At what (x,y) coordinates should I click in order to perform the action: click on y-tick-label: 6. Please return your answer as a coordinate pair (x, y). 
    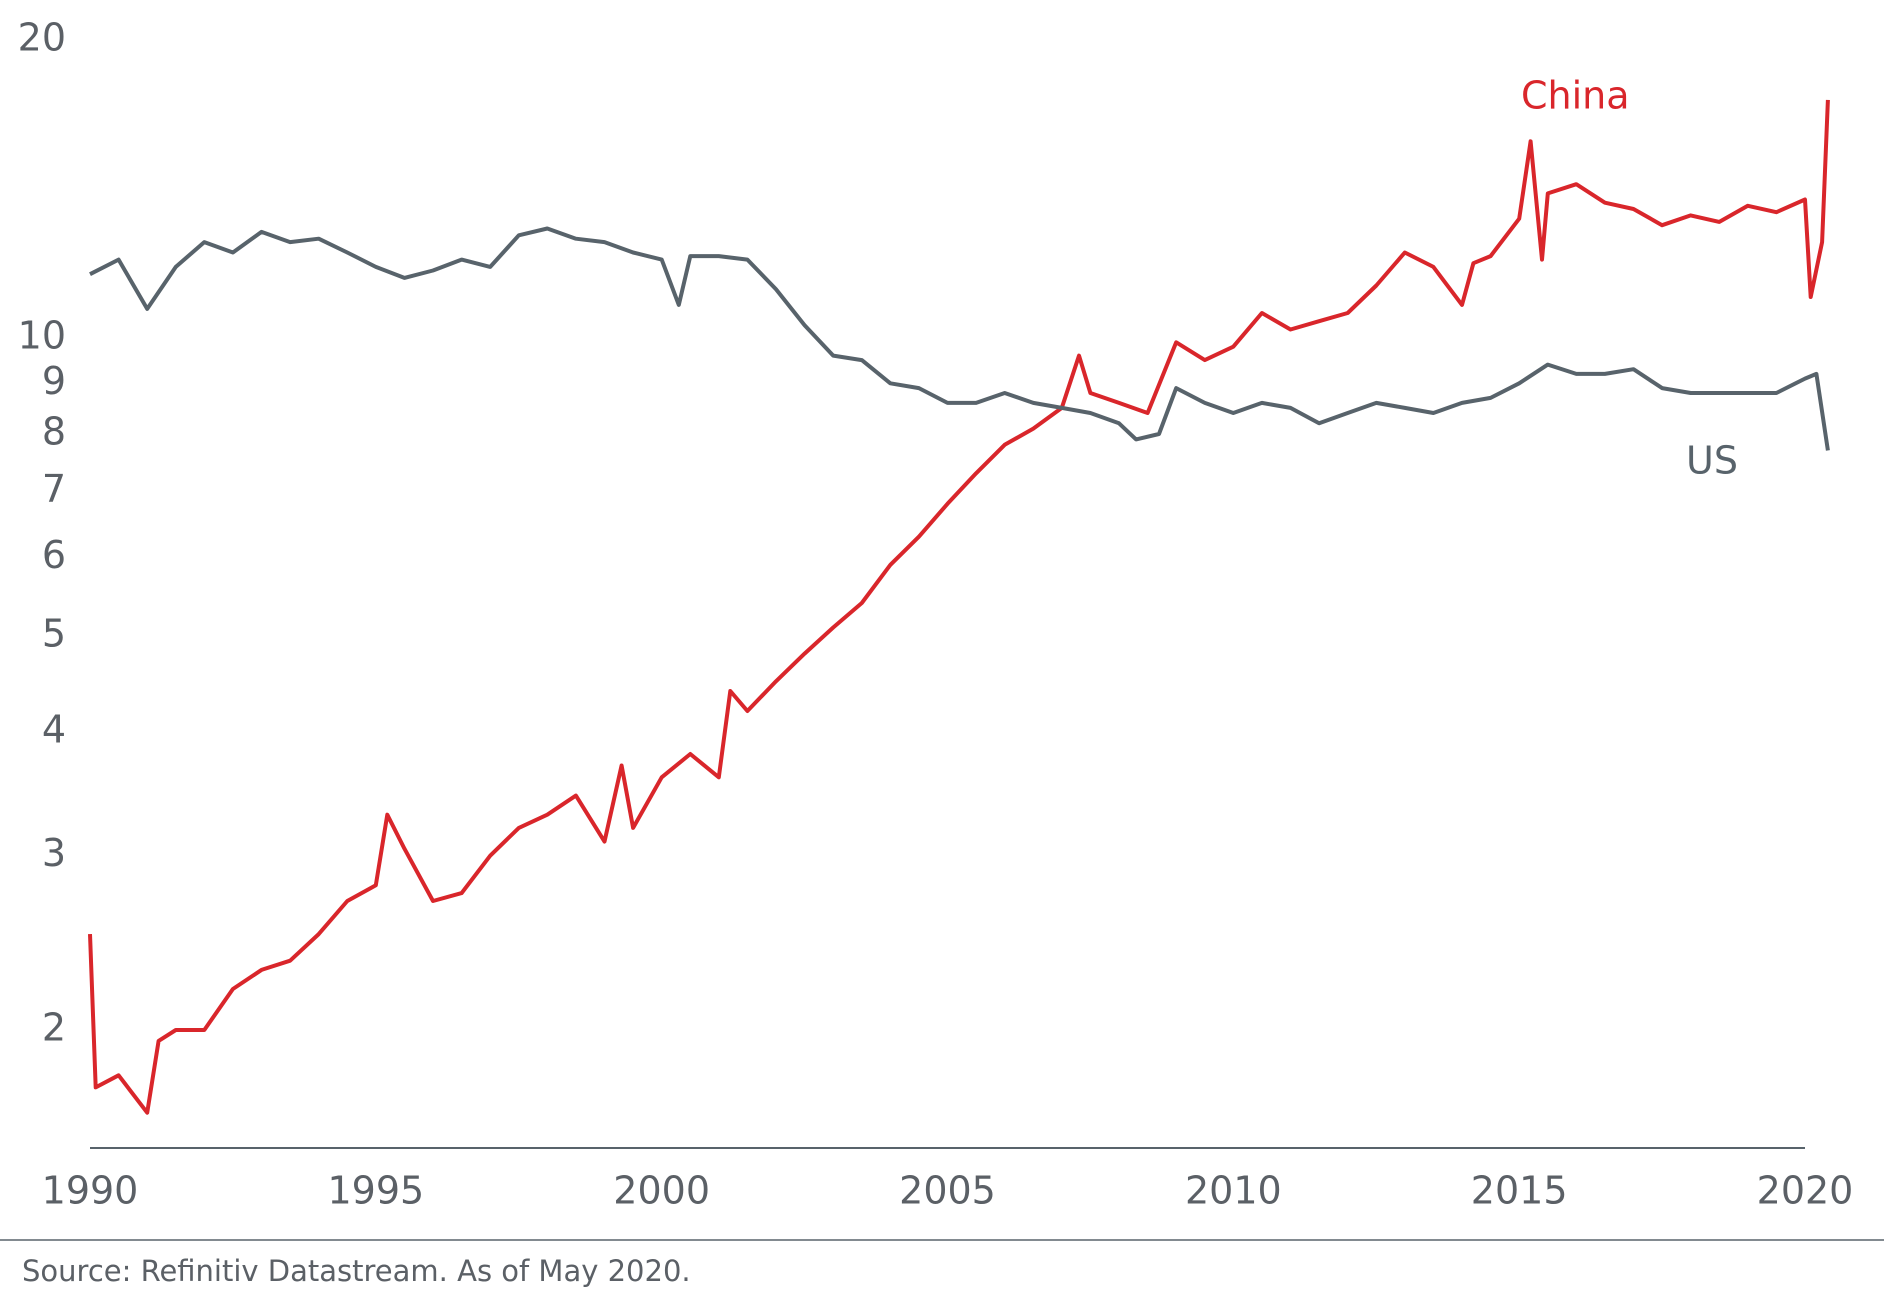
    Looking at the image, I should click on (54, 555).